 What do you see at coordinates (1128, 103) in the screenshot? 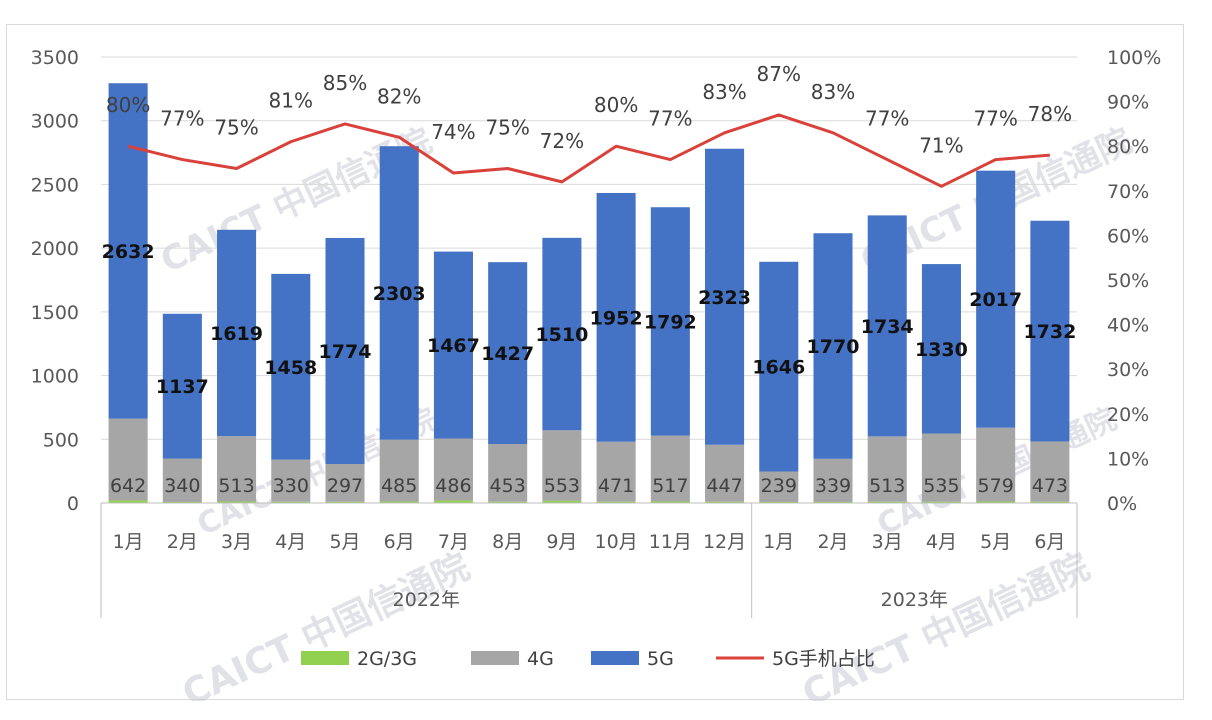
I see `y-right-tick-label: 90%` at bounding box center [1128, 103].